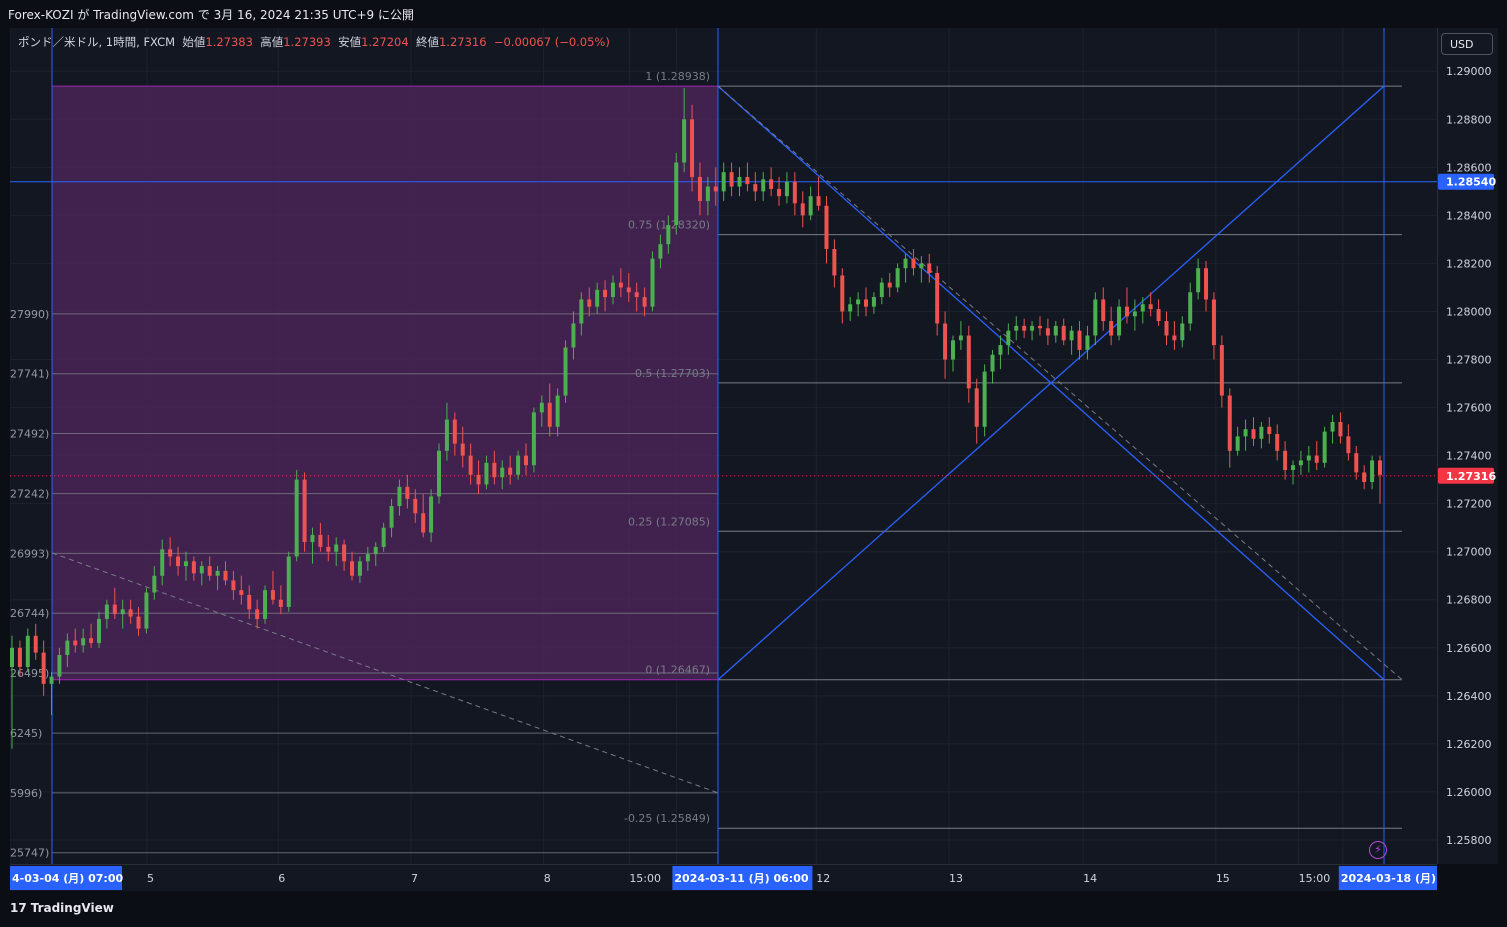 Image resolution: width=1507 pixels, height=927 pixels. I want to click on dashed-trend-line, so click(385, 673).